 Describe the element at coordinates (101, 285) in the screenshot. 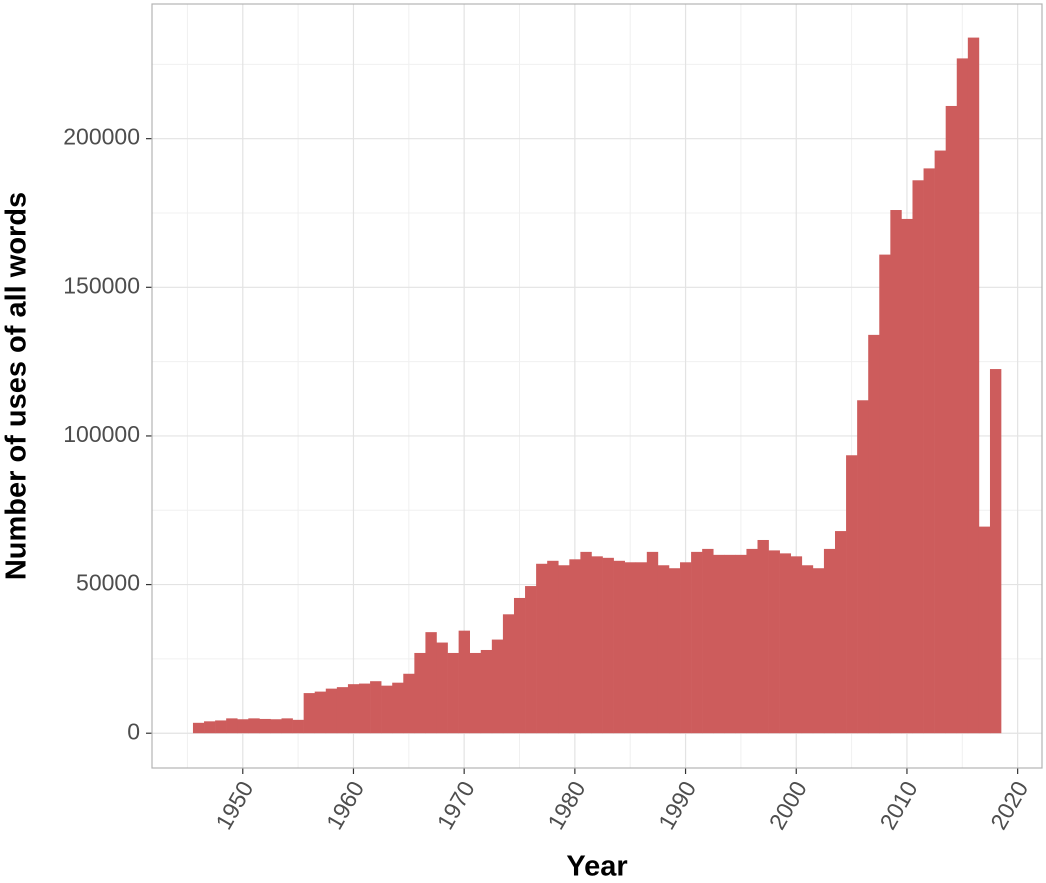

I see `y-tick-label: 150000` at that location.